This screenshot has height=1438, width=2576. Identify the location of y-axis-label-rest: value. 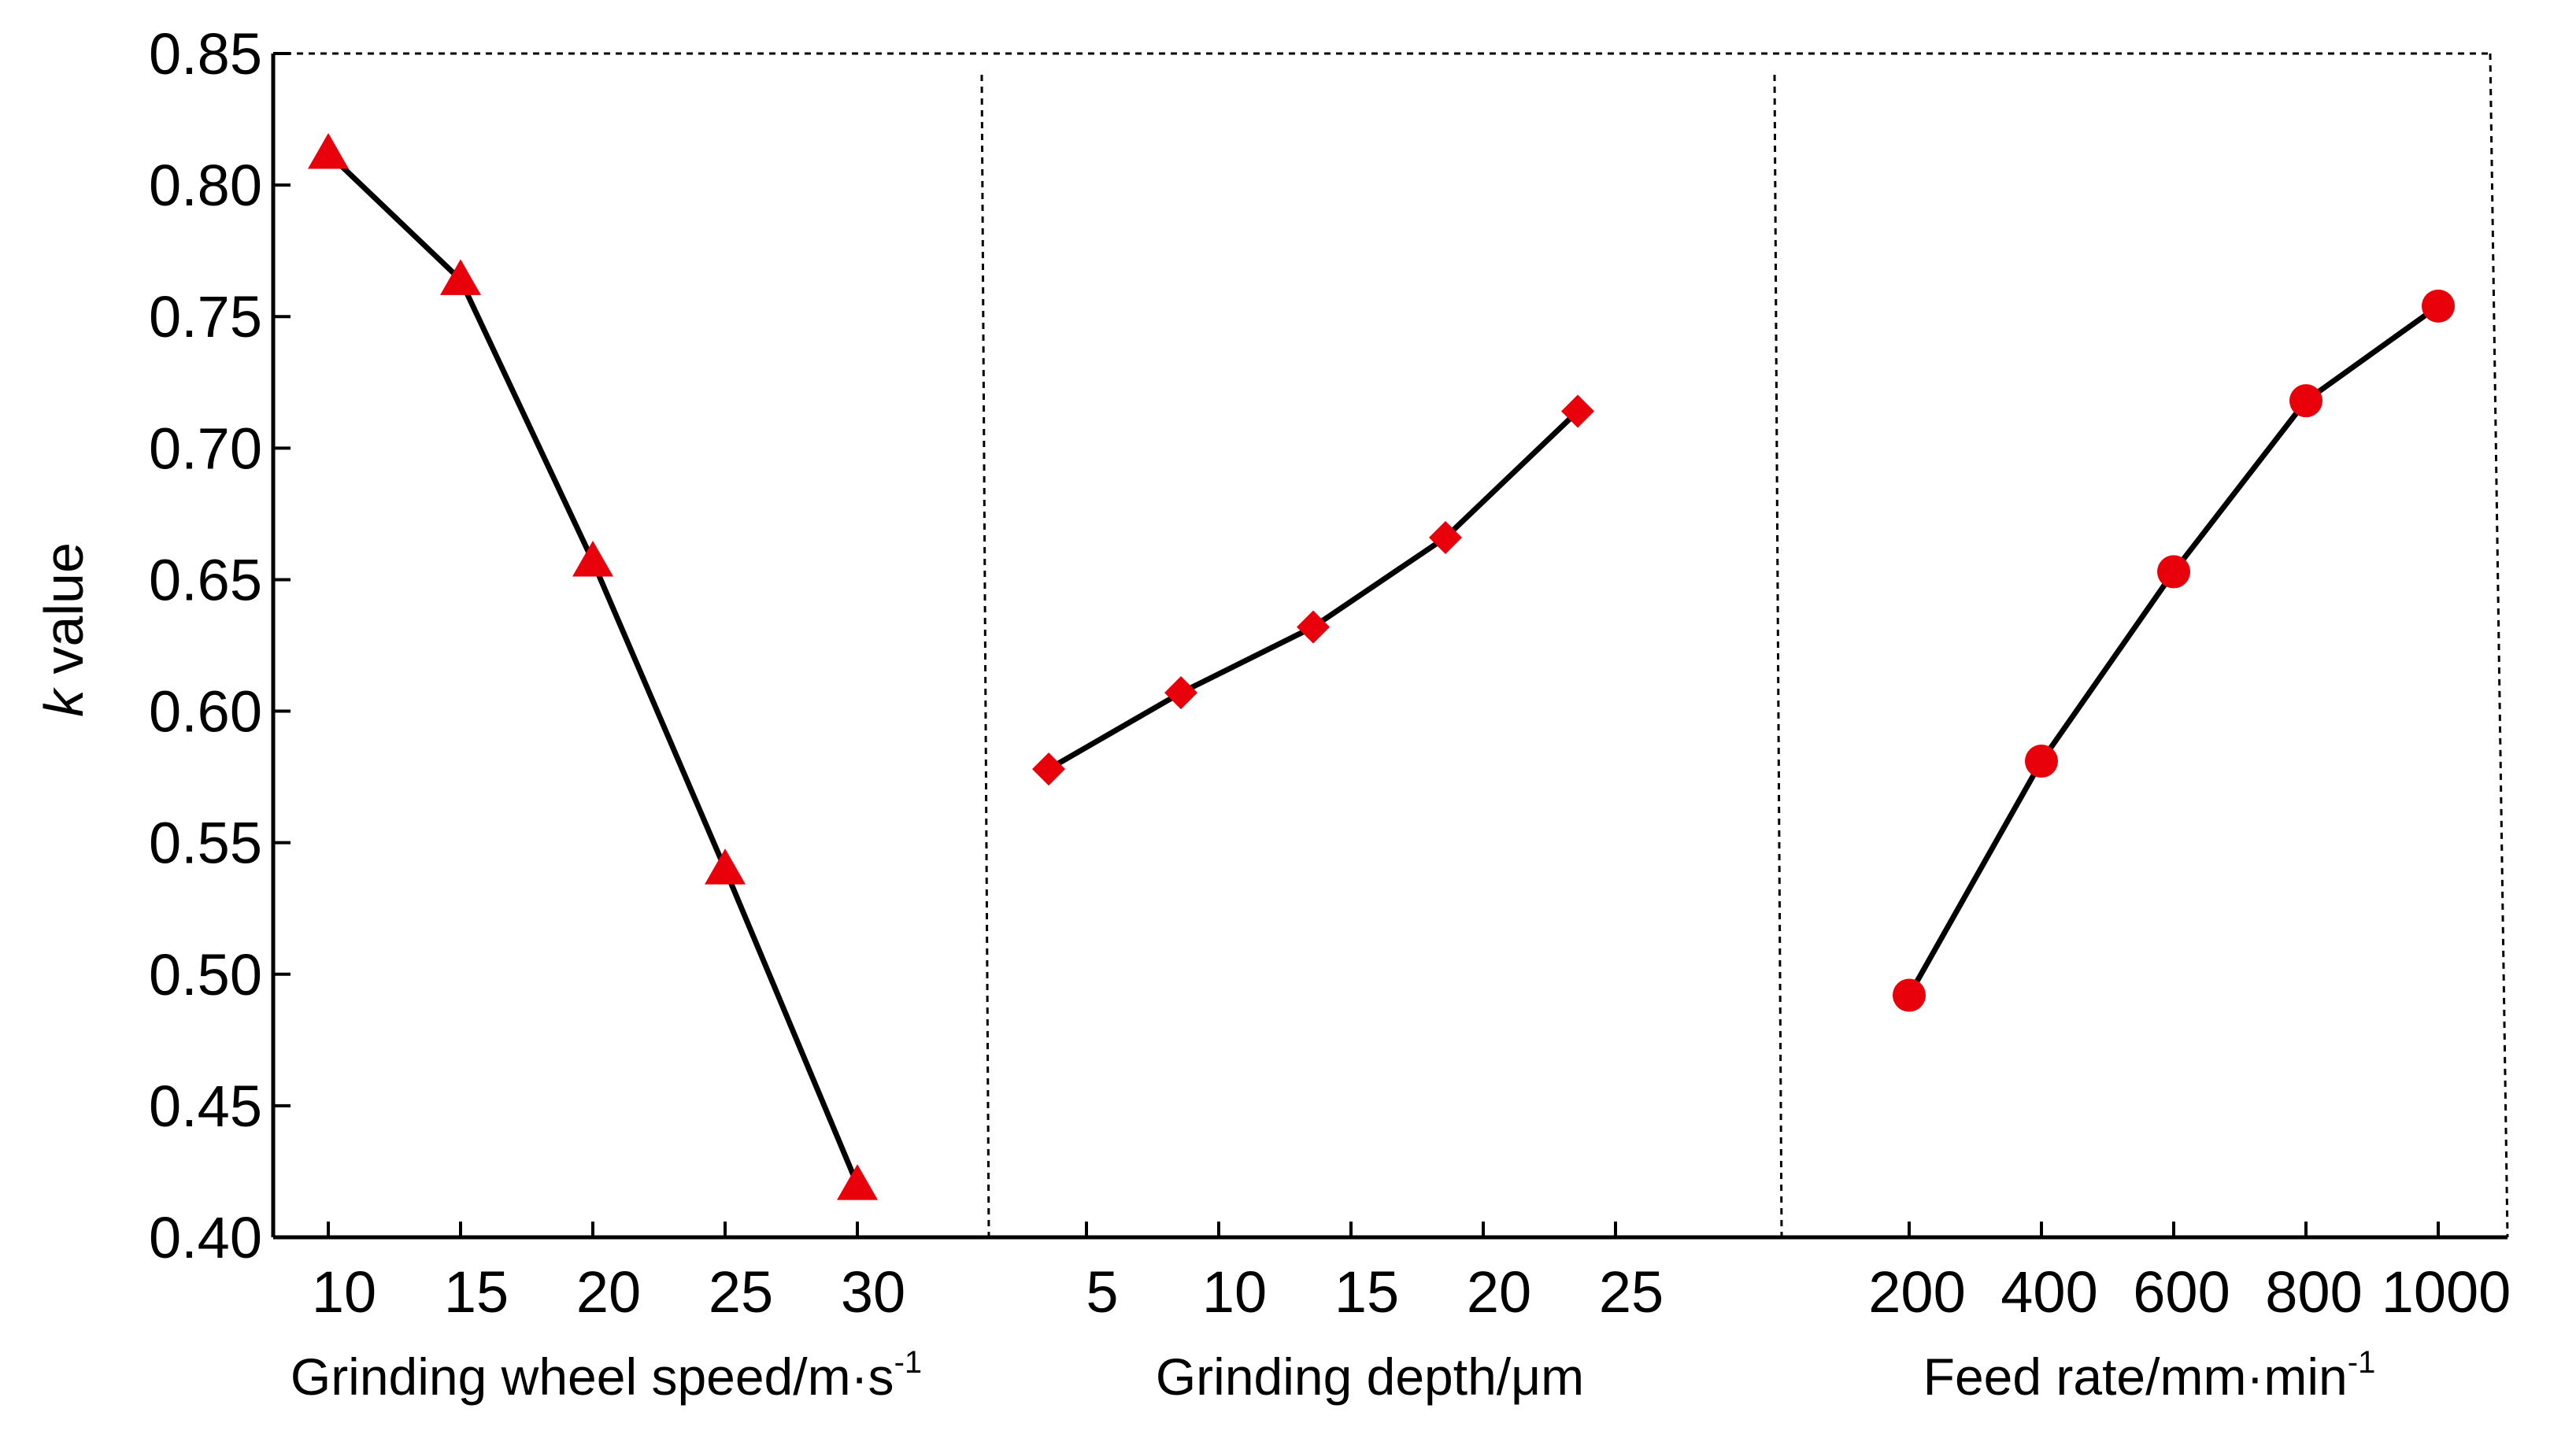
(63, 615).